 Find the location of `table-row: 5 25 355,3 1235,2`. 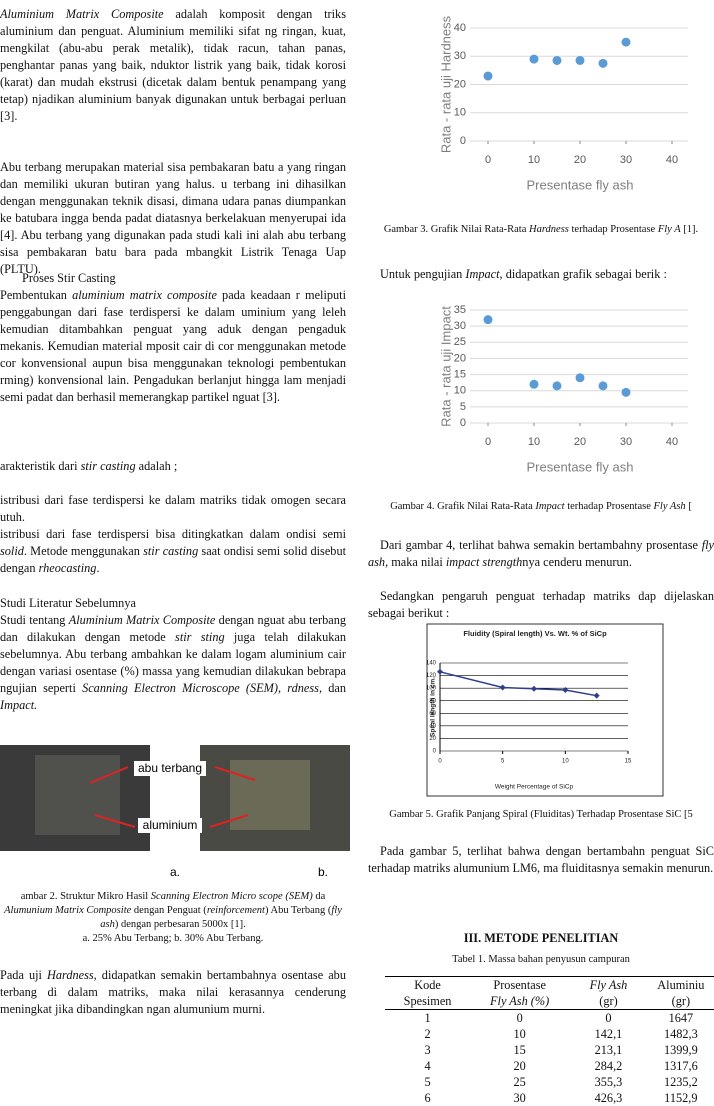

table-row: 5 25 355,3 1235,2 is located at coordinates (549, 1082).